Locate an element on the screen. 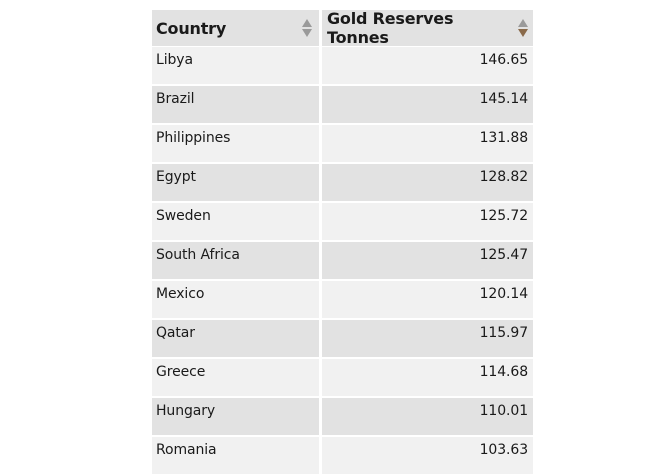 The width and height of the screenshot is (668, 474). table-row: Philippines 131.88 is located at coordinates (342, 143).